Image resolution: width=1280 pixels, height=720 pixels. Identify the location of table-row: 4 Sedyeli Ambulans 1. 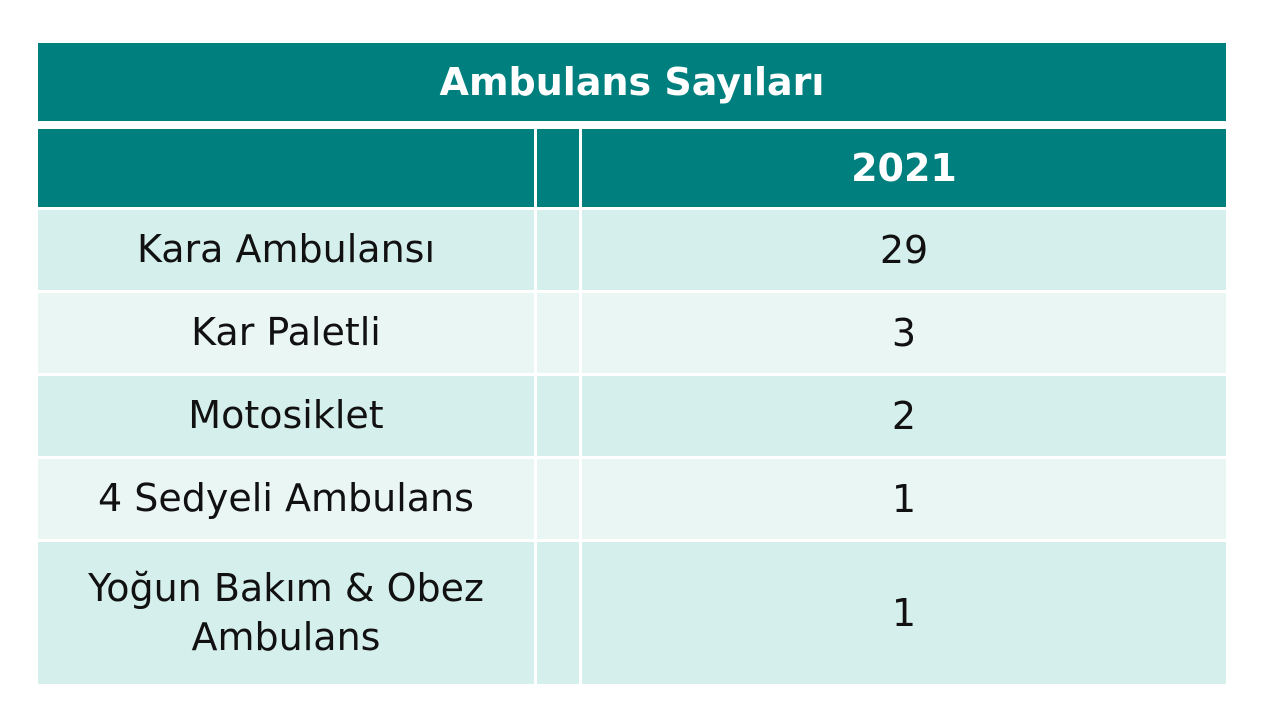
(632, 499).